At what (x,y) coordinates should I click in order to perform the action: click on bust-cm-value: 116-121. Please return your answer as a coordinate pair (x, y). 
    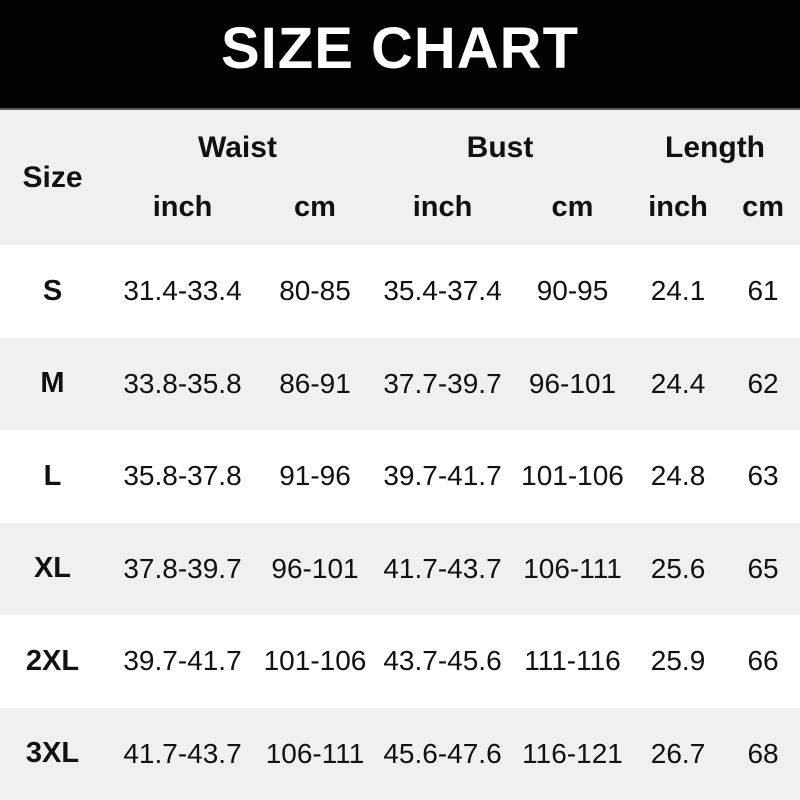
    Looking at the image, I should click on (572, 753).